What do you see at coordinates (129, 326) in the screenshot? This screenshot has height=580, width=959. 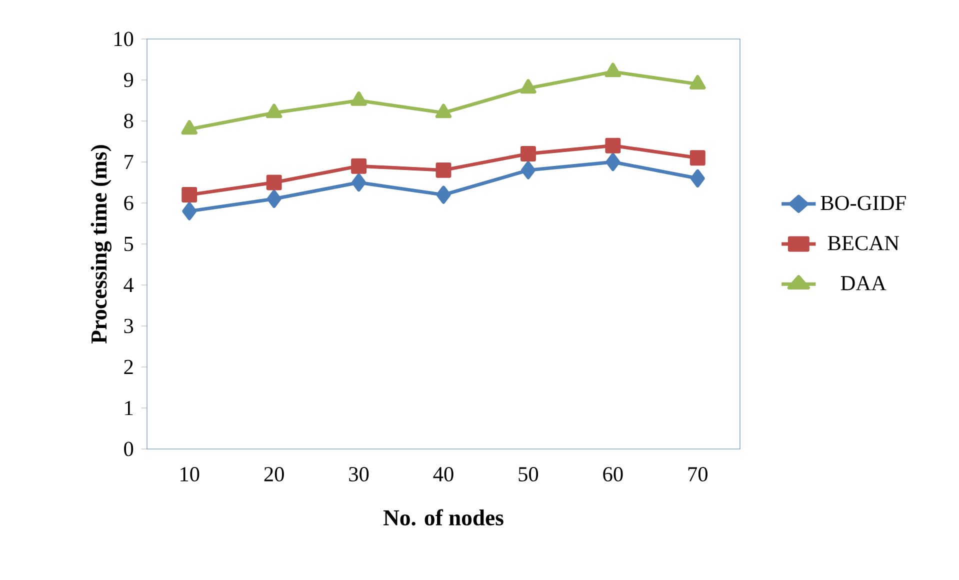 I see `y-tick-label: 3` at bounding box center [129, 326].